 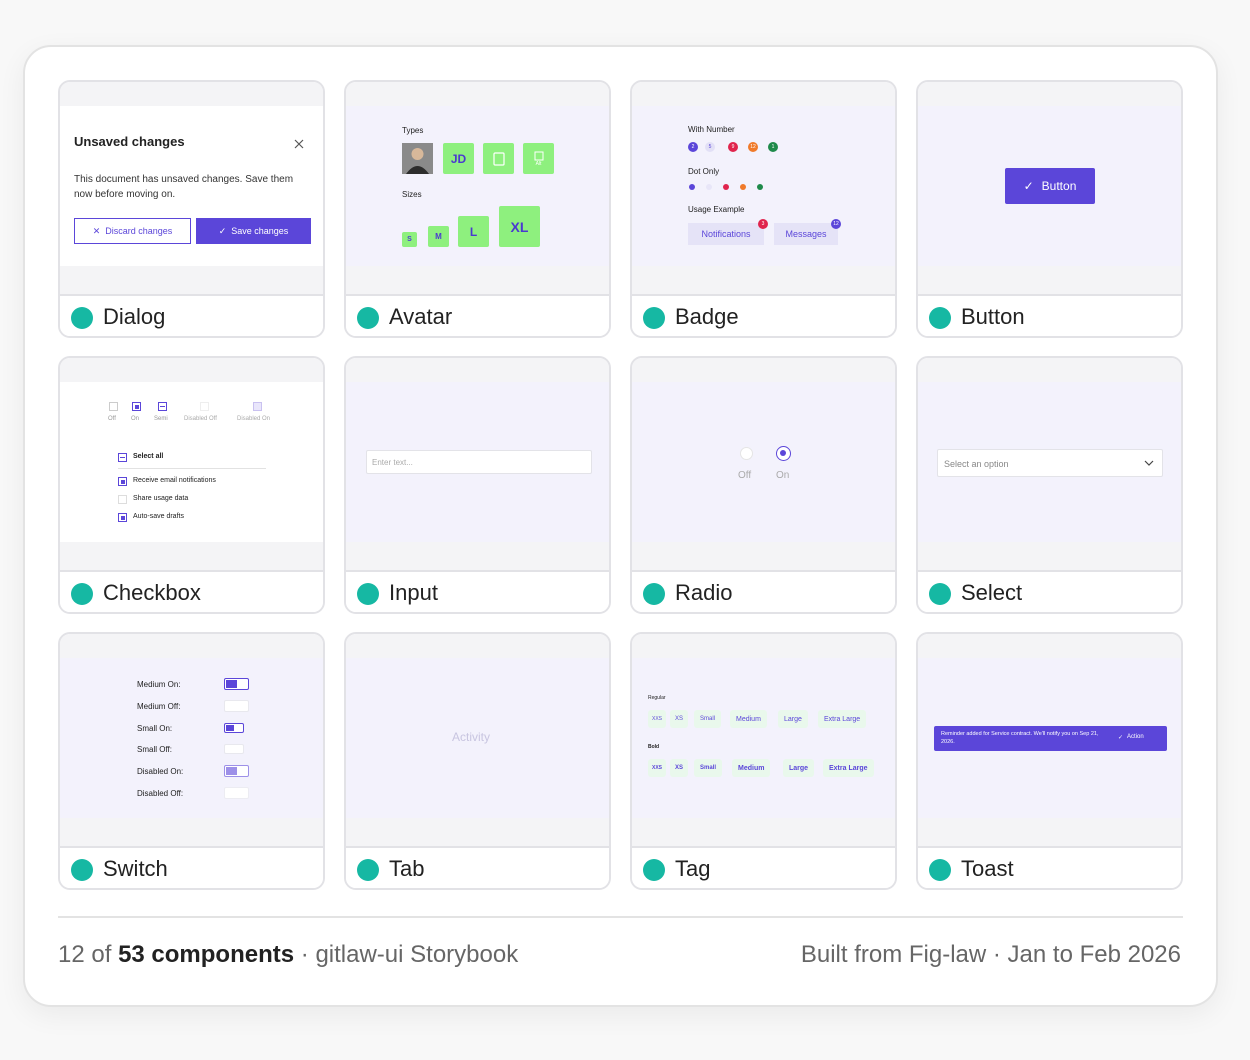 I want to click on card-title: Tab, so click(x=407, y=868).